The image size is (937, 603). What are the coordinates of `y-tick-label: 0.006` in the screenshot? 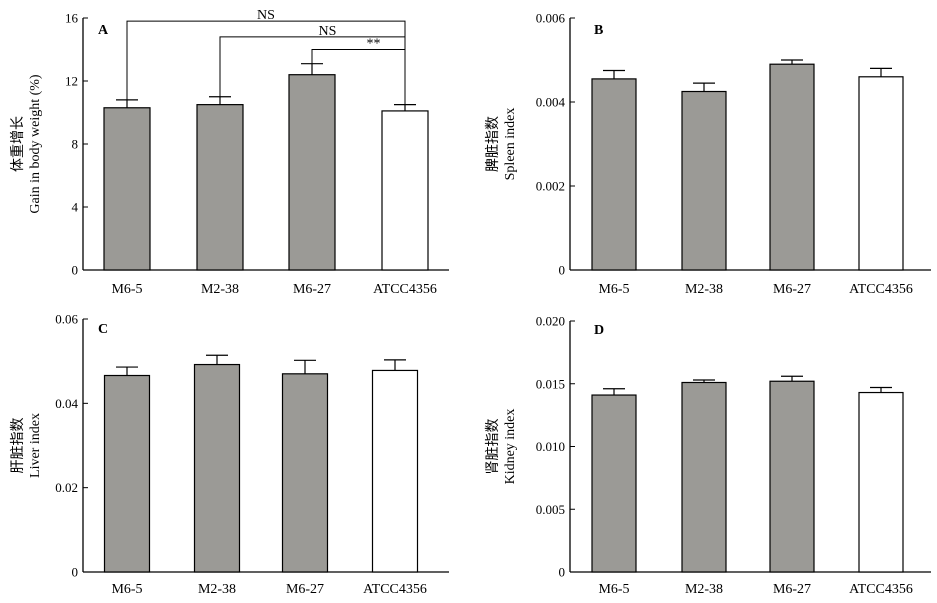 It's located at (551, 18).